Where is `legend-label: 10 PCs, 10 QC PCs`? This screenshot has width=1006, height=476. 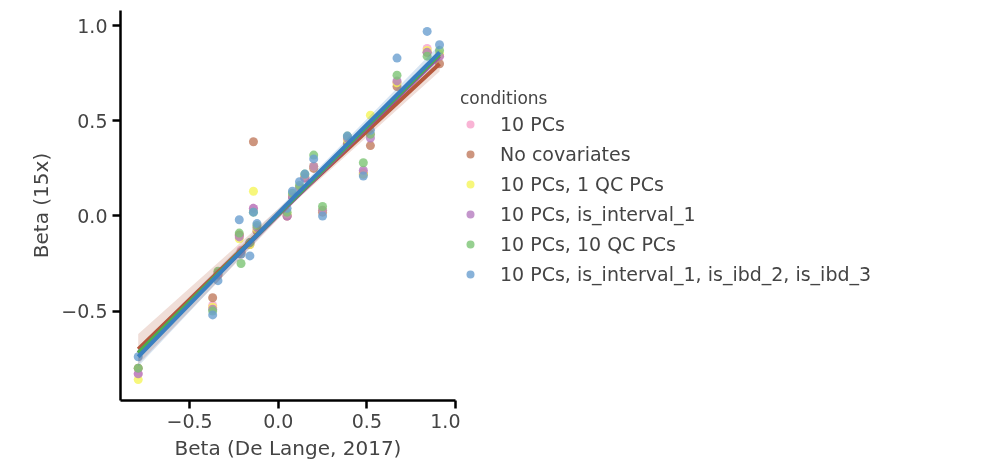
legend-label: 10 PCs, 10 QC PCs is located at coordinates (588, 244).